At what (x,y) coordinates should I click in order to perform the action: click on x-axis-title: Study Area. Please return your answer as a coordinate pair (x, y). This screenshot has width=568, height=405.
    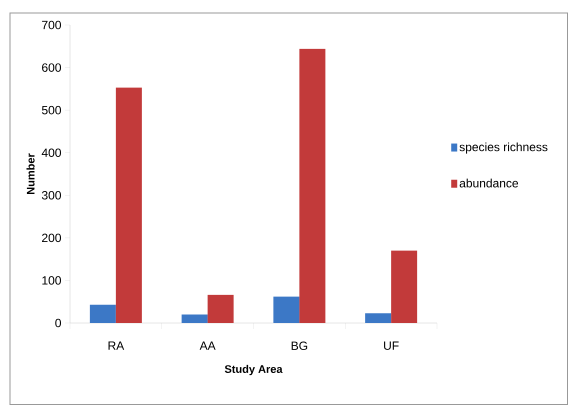
    Looking at the image, I should click on (253, 370).